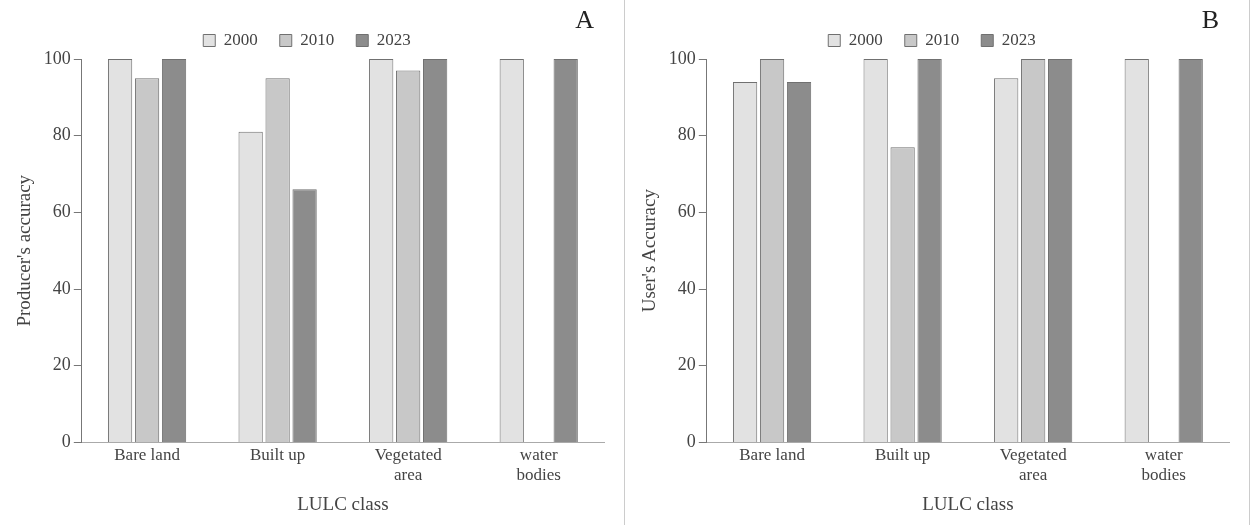 This screenshot has height=525, width=1250. Describe the element at coordinates (1210, 19) in the screenshot. I see `text: B` at that location.